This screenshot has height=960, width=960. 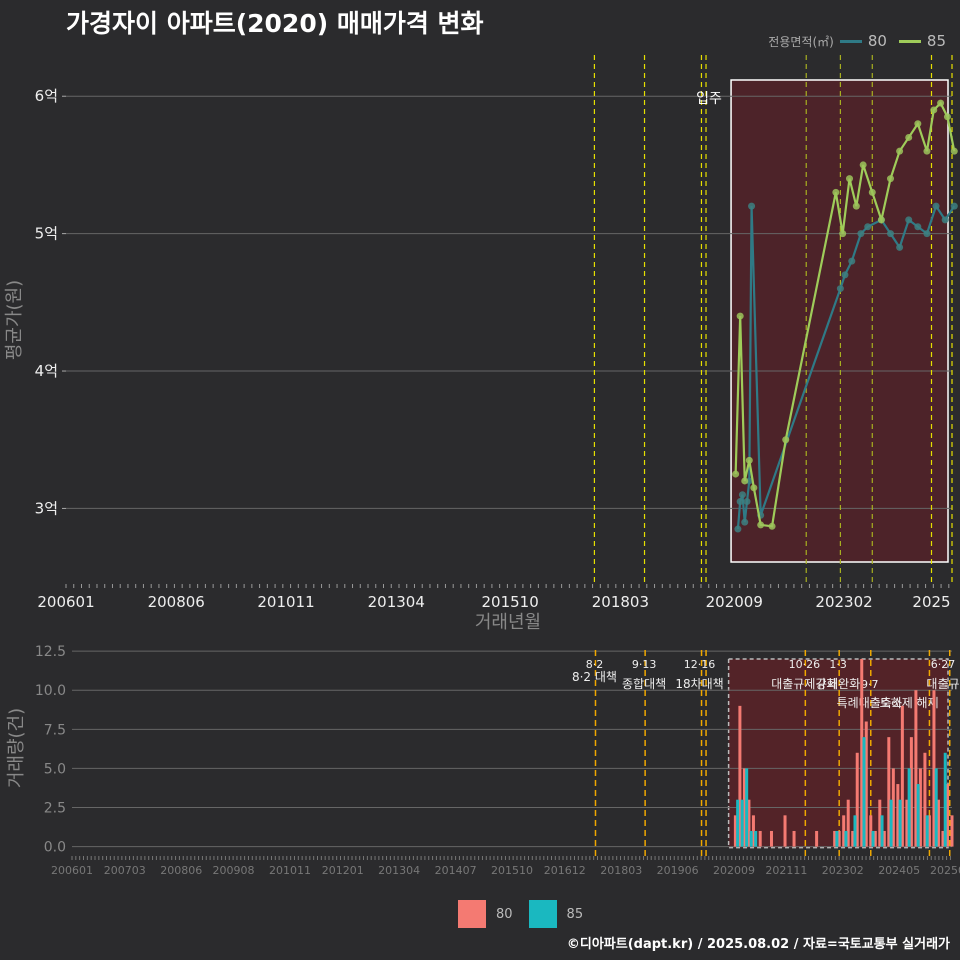 What do you see at coordinates (734, 870) in the screenshot?
I see `x-tick-label: 202009` at bounding box center [734, 870].